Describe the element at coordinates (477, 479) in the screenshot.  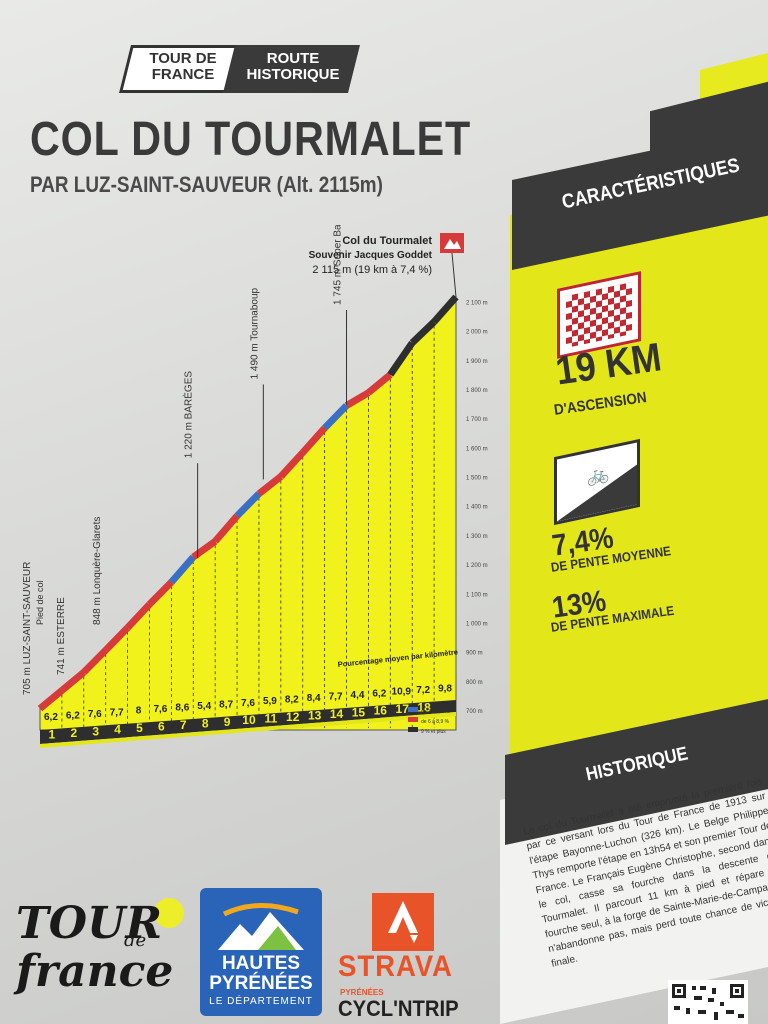
I see `altitude-tick: 1 500 m` at that location.